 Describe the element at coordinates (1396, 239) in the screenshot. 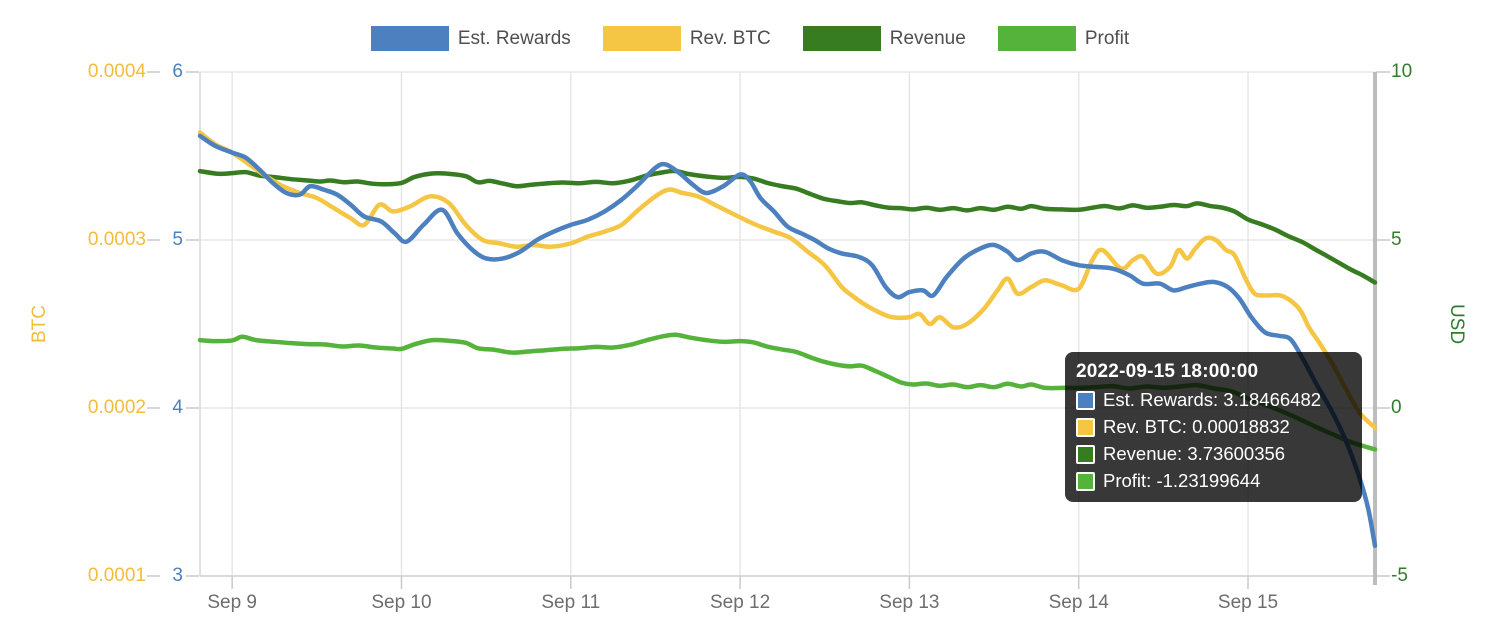

I see `y-tick-usd: 5` at that location.